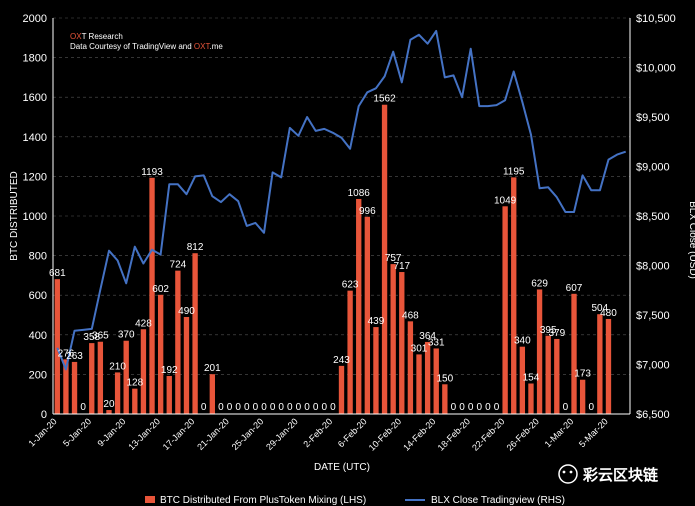 The image size is (695, 506). What do you see at coordinates (38, 375) in the screenshot?
I see `y-tick-label-left: 200` at bounding box center [38, 375].